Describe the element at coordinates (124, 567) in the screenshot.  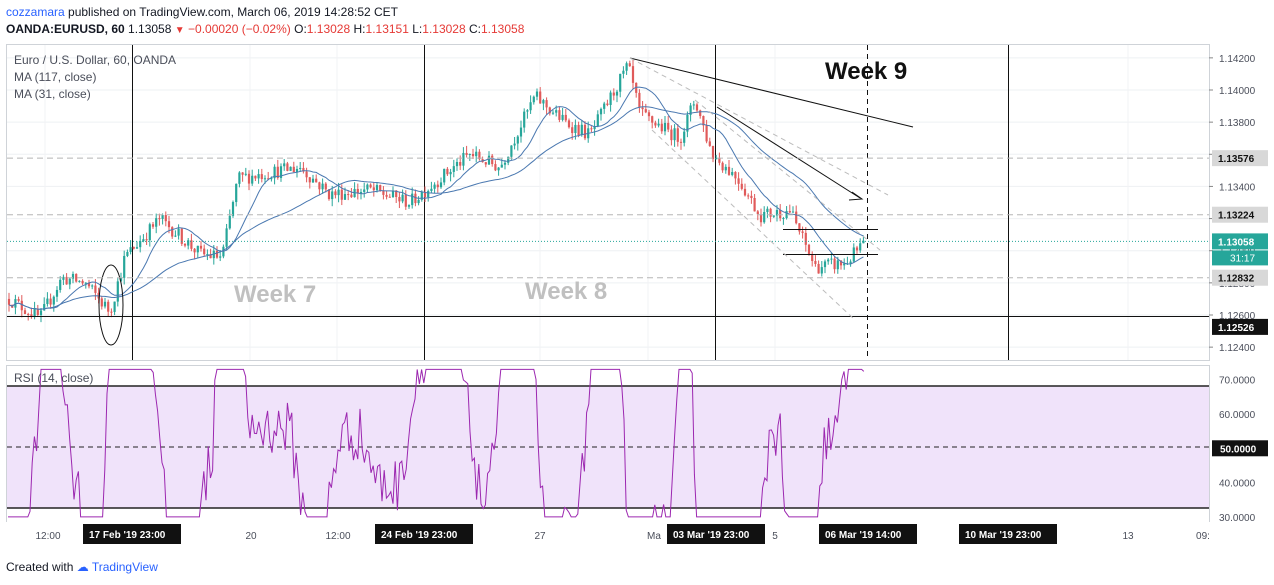
I see `tradingview-link: TradingView` at that location.